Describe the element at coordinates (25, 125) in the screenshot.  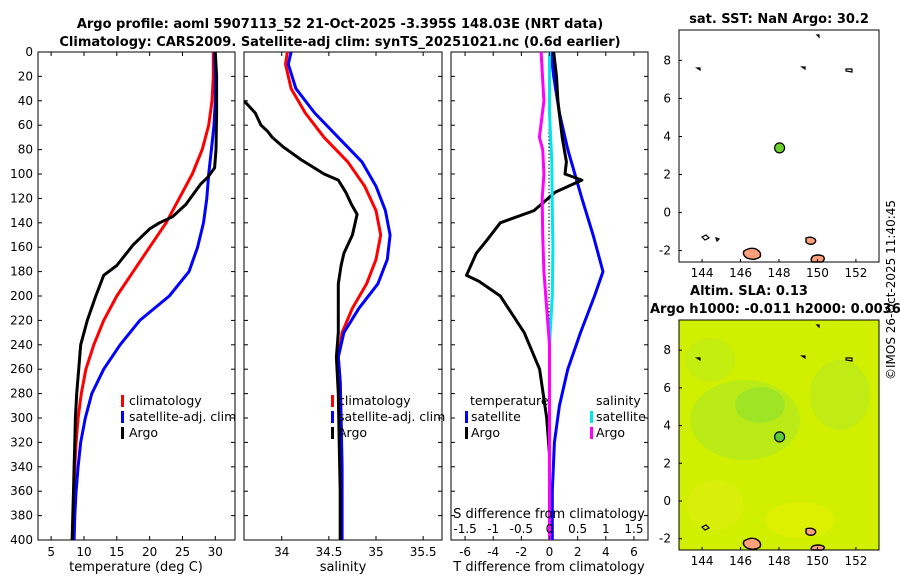
I see `depth-tick-label: 60` at that location.